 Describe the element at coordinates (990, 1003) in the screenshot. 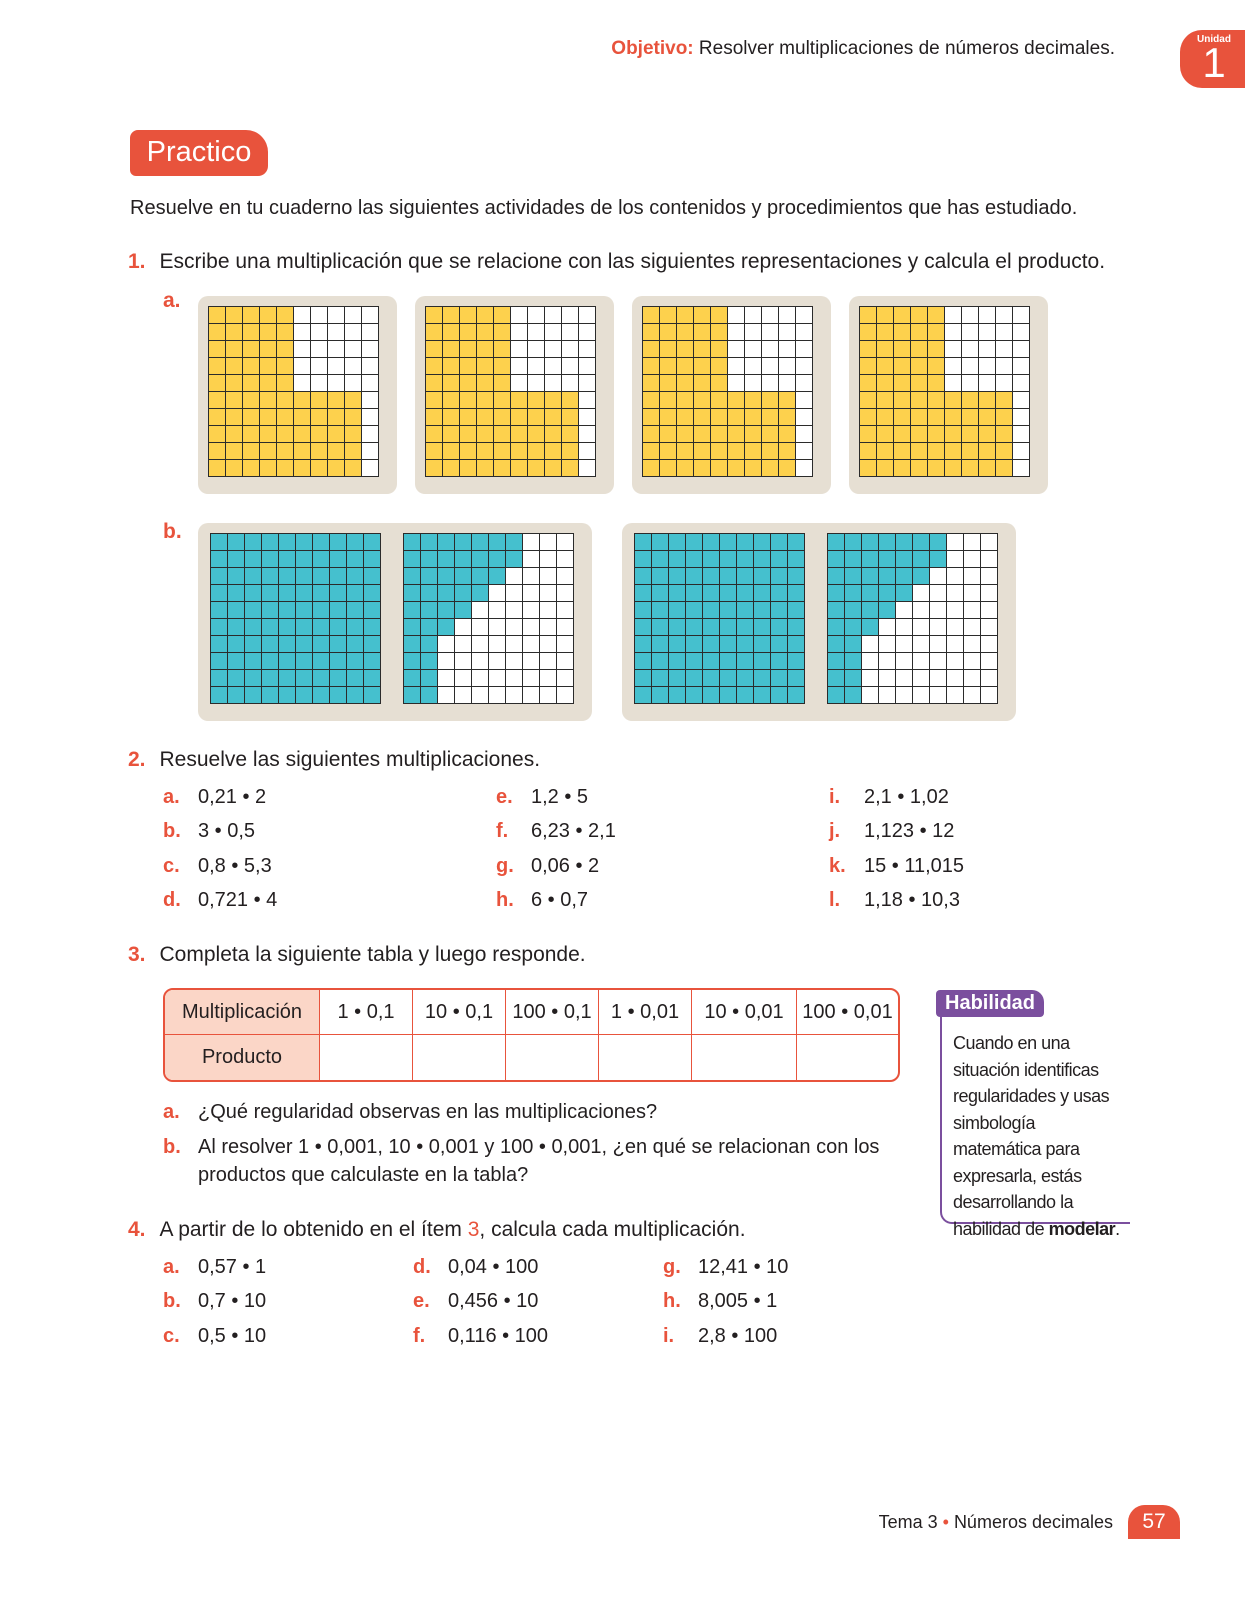

I see `habilidad-title: Habilidad` at that location.